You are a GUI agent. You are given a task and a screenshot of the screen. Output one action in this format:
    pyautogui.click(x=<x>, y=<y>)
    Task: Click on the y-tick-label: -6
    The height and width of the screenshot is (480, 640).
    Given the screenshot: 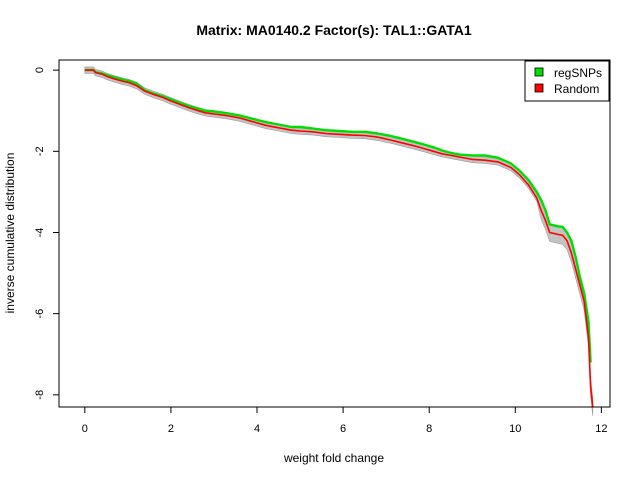 What is the action you would take?
    pyautogui.click(x=40, y=314)
    